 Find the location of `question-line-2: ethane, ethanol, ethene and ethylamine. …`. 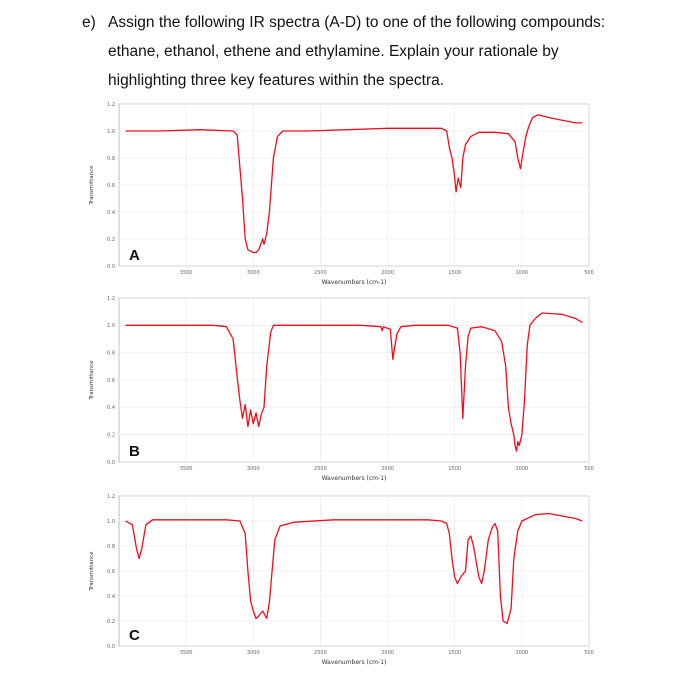

question-line-2: ethane, ethanol, ethene and ethylamine. … is located at coordinates (333, 51).